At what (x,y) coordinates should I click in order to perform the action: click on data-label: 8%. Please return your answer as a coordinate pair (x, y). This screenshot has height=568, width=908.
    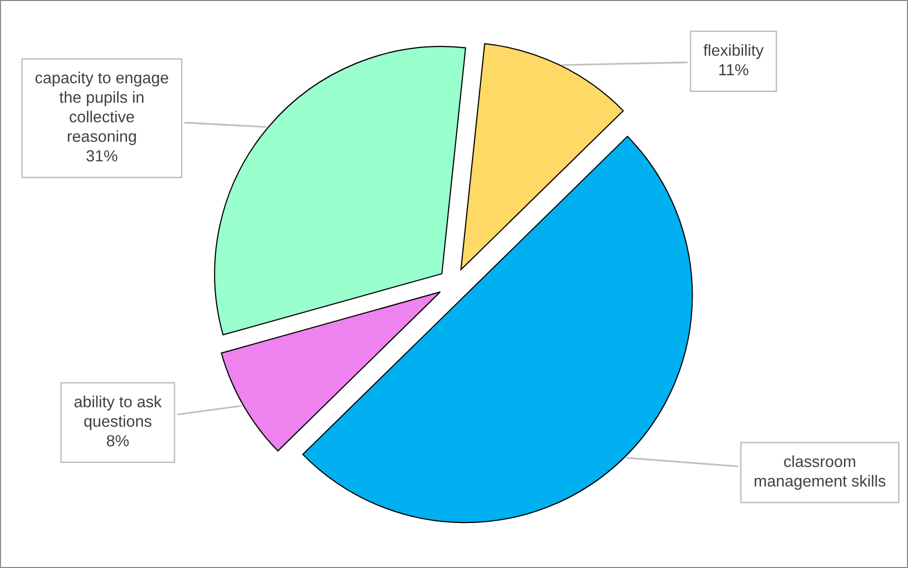
    Looking at the image, I should click on (117, 440).